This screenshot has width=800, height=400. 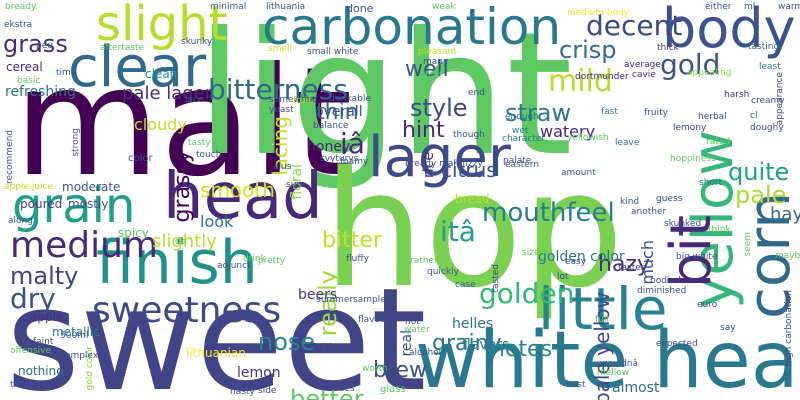 I want to click on word-appealing: appealing, so click(x=709, y=73).